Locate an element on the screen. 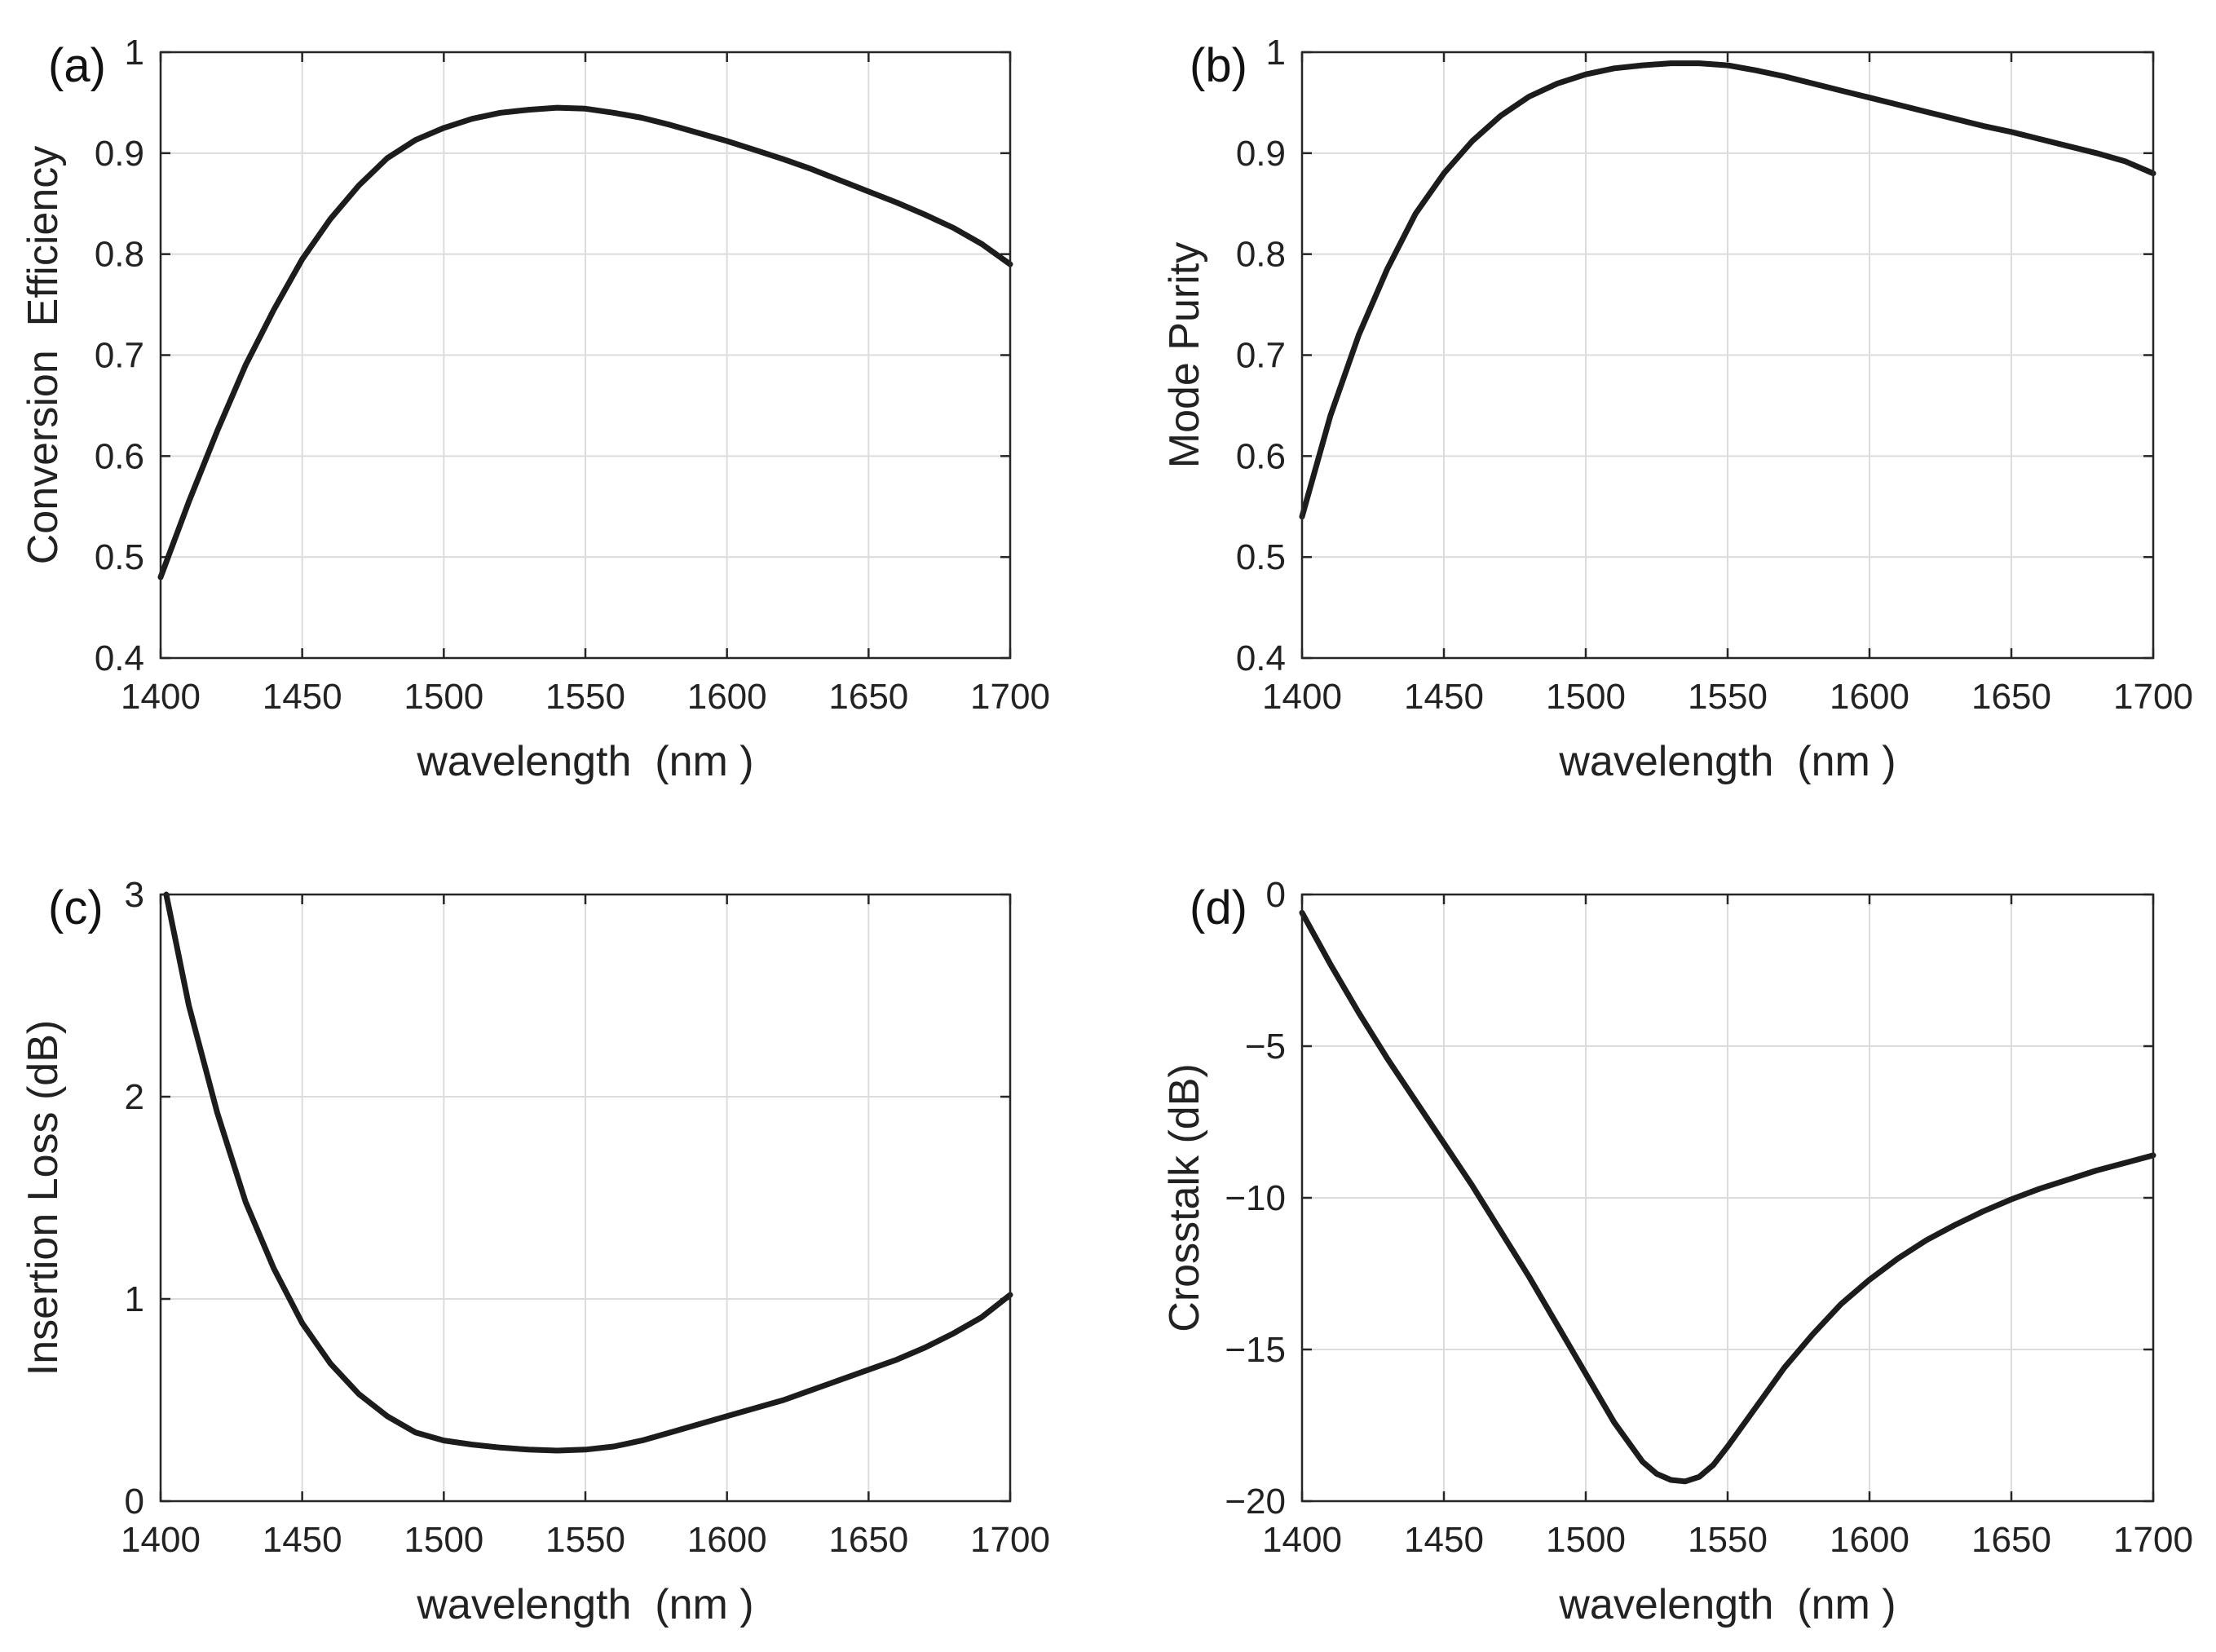 The width and height of the screenshot is (2216, 1652). y-tick-label: −20 is located at coordinates (1256, 1502).